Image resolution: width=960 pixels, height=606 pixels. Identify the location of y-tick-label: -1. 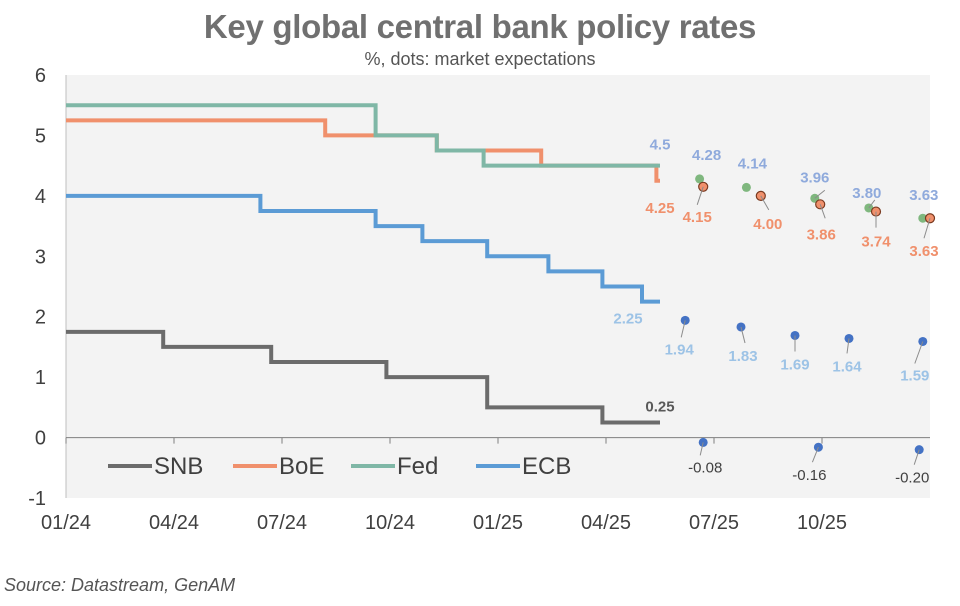
(37, 499).